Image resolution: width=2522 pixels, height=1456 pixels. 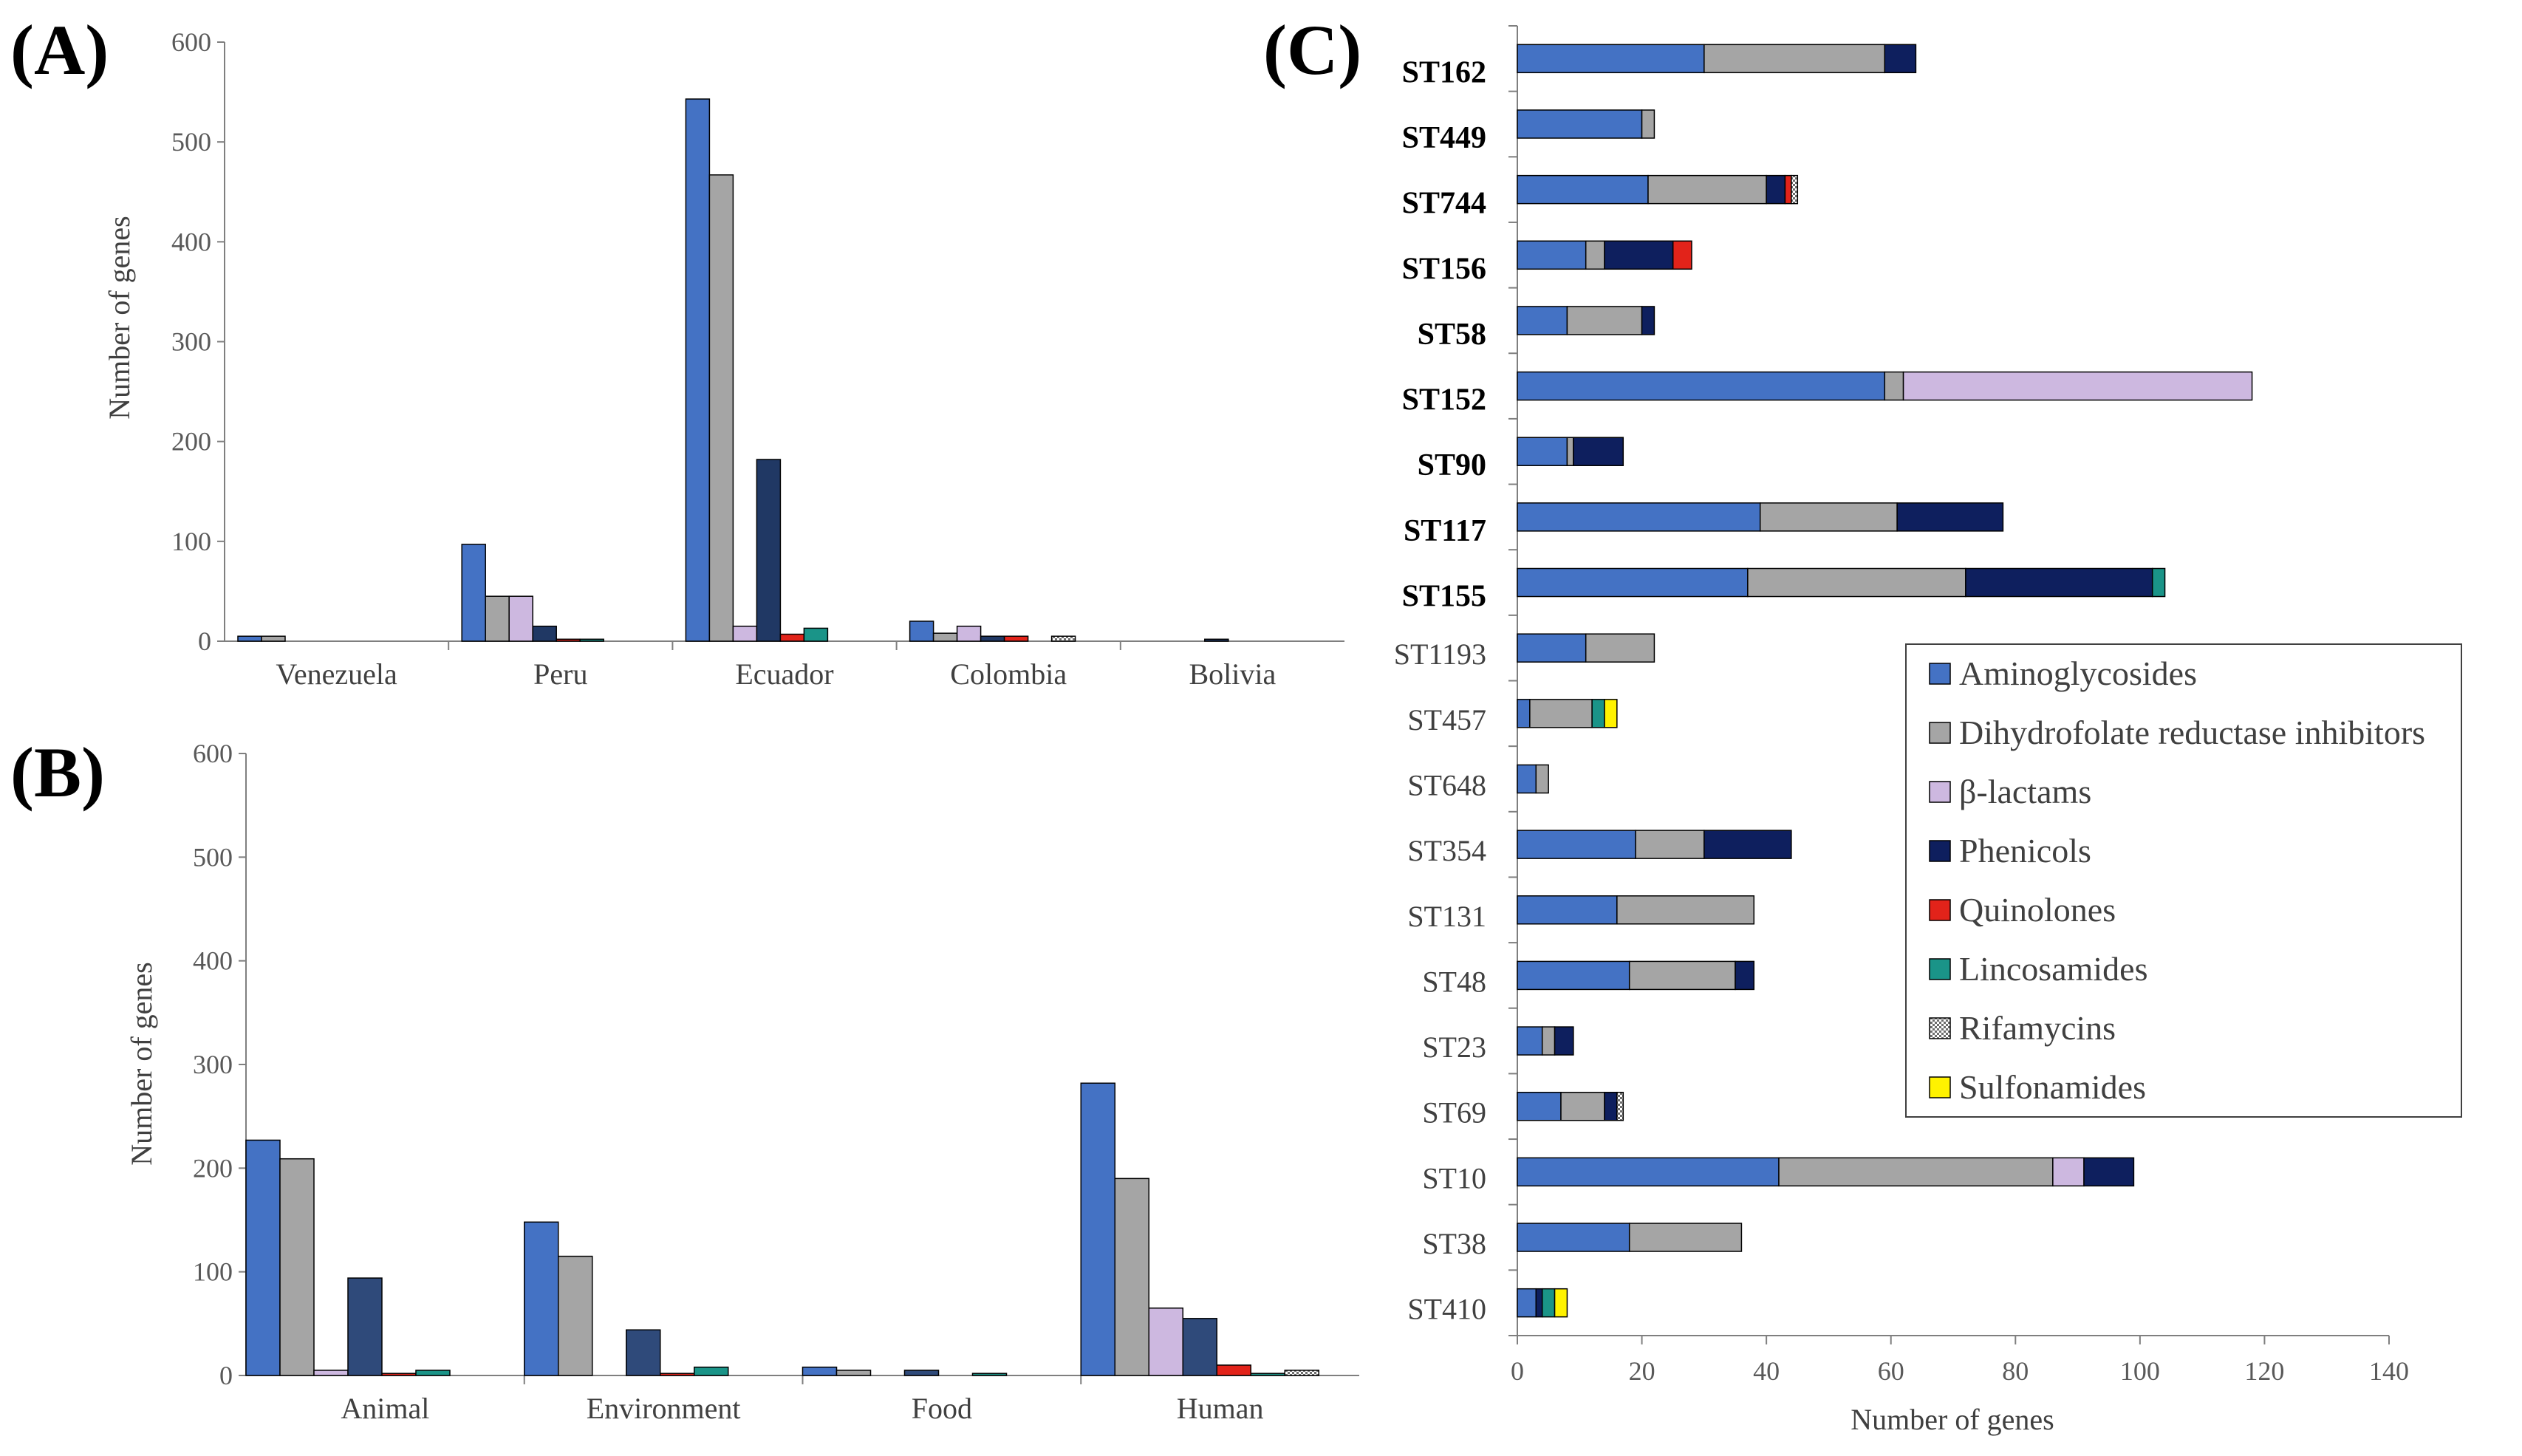 What do you see at coordinates (1542, 779) in the screenshot?
I see `bar-st648-dihydrofolate-reductase-inhibitors` at bounding box center [1542, 779].